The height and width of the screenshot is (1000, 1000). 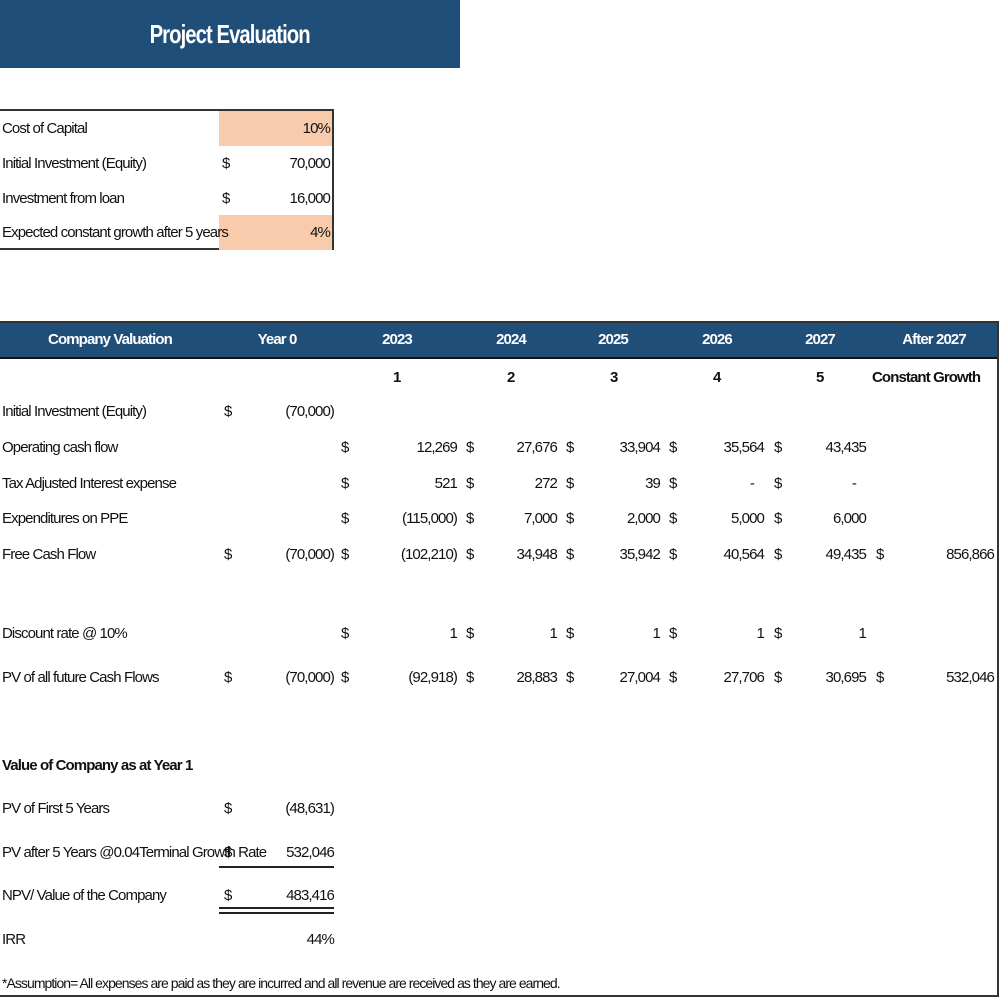 What do you see at coordinates (310, 198) in the screenshot?
I see `assumption-value: 16,000` at bounding box center [310, 198].